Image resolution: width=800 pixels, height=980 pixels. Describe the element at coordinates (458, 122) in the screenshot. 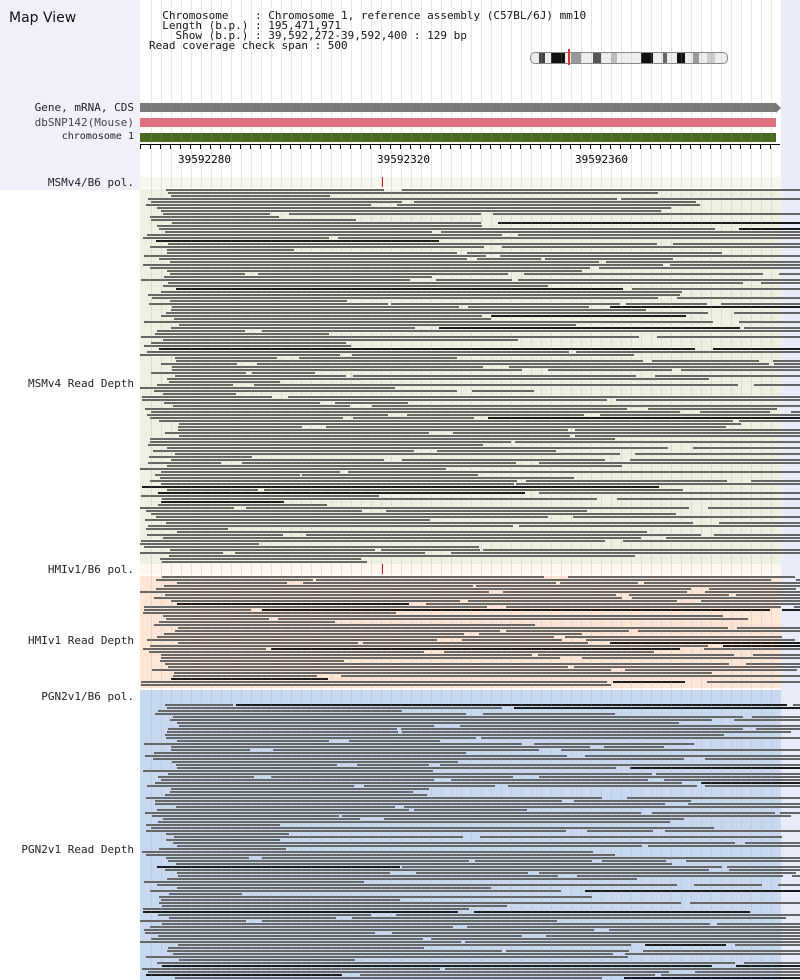

I see `snp-feature-bar` at that location.